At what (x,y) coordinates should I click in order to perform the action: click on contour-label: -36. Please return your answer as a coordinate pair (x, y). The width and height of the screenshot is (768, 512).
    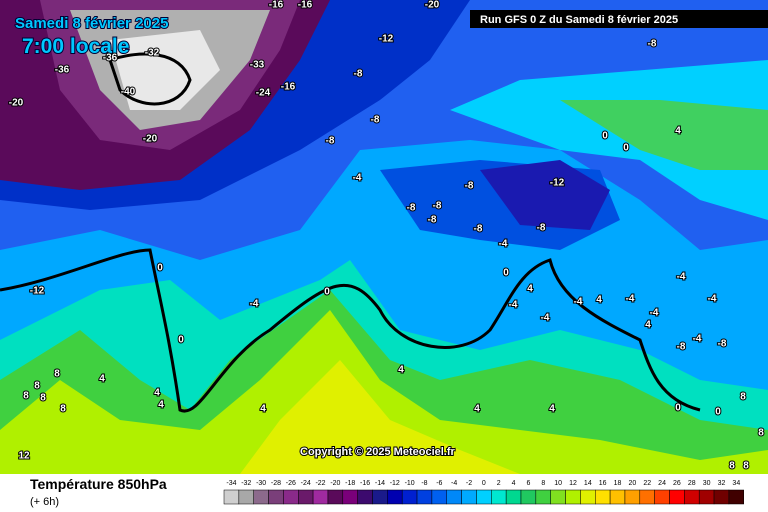
    Looking at the image, I should click on (110, 58).